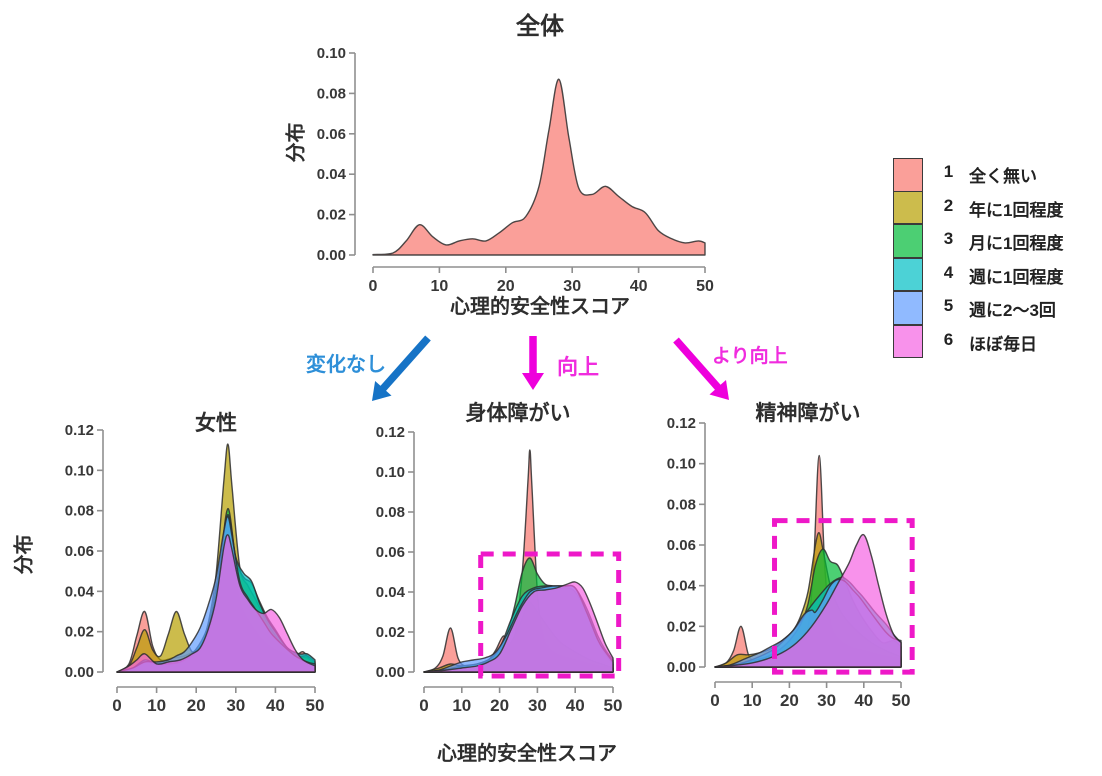  Describe the element at coordinates (948, 272) in the screenshot. I see `legend-num: 4` at that location.